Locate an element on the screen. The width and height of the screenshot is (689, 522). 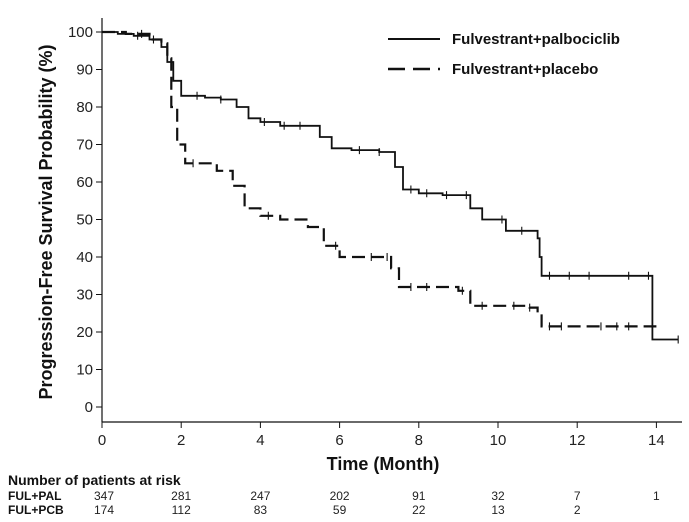
y-tick-label: 90 is located at coordinates (84, 70).